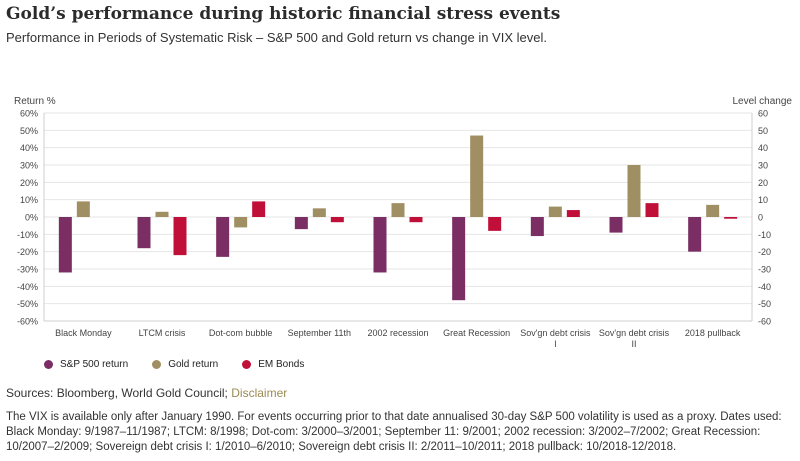 The image size is (800, 461). What do you see at coordinates (259, 393) in the screenshot?
I see `disclaimer-link: Disclaimer` at bounding box center [259, 393].